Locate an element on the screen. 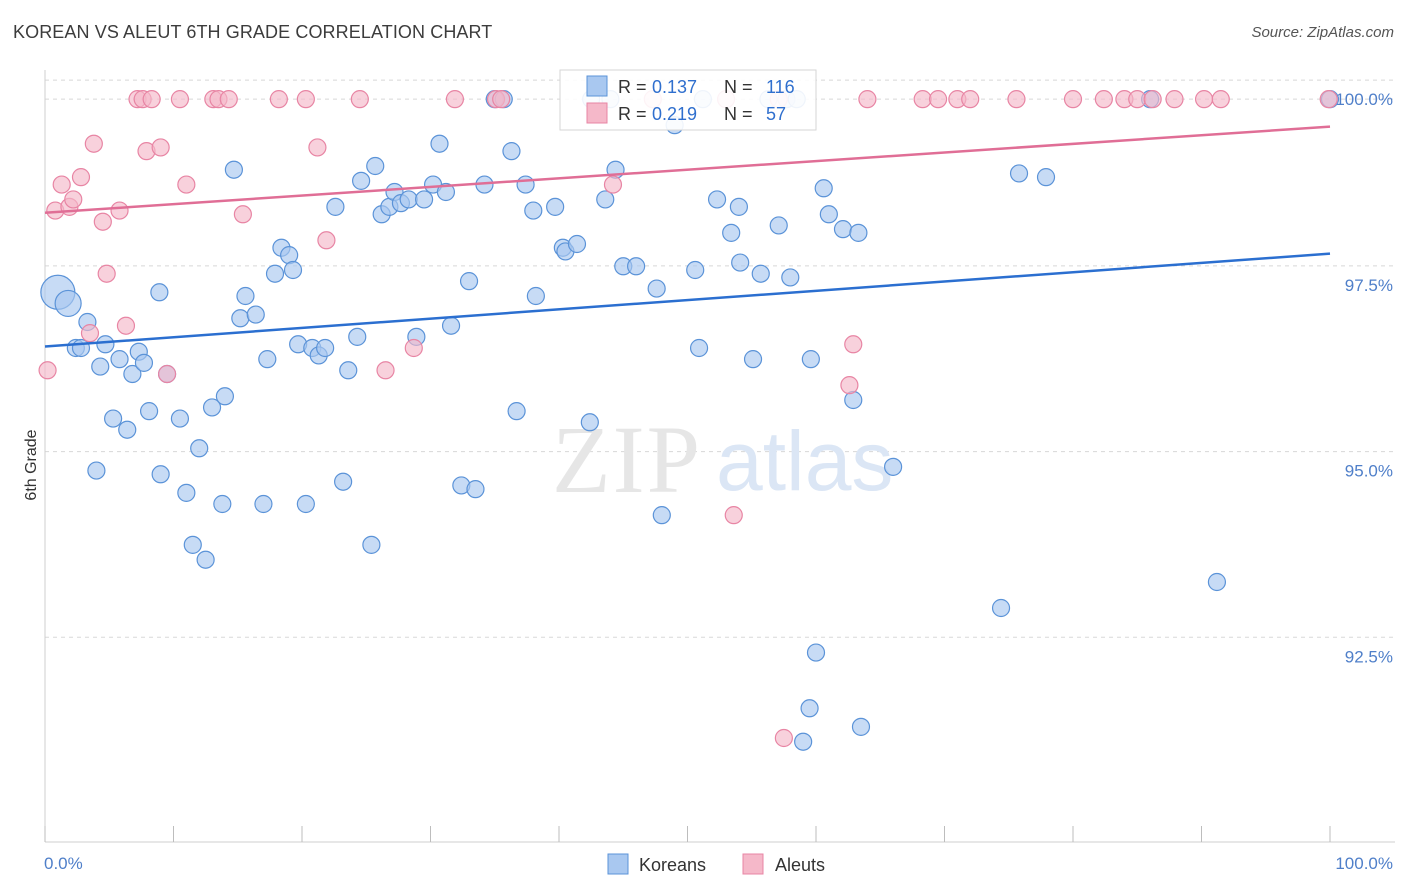 The image size is (1406, 892). aleuts-legend-label: Aleuts is located at coordinates (800, 865).